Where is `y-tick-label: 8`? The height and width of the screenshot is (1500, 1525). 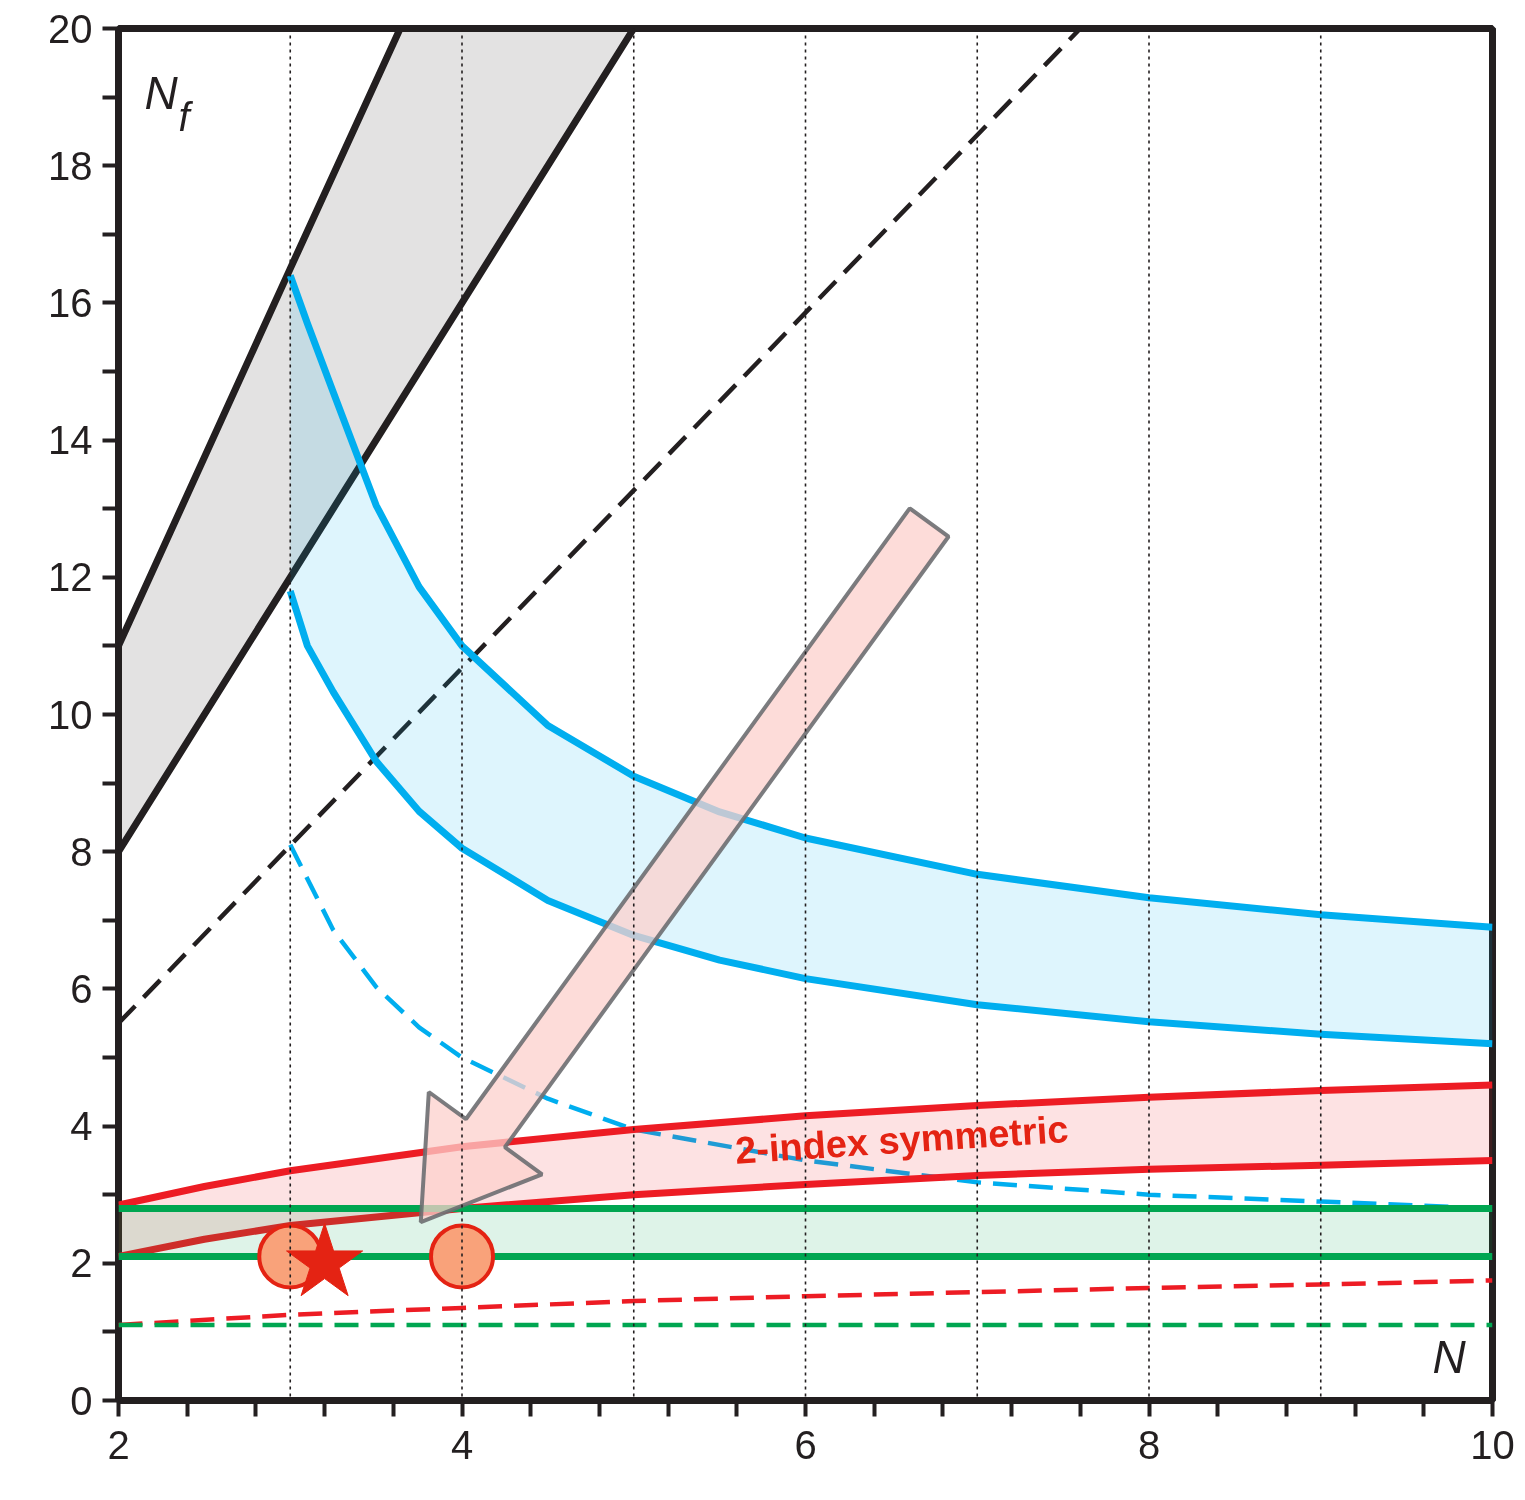 y-tick-label: 8 is located at coordinates (81, 851).